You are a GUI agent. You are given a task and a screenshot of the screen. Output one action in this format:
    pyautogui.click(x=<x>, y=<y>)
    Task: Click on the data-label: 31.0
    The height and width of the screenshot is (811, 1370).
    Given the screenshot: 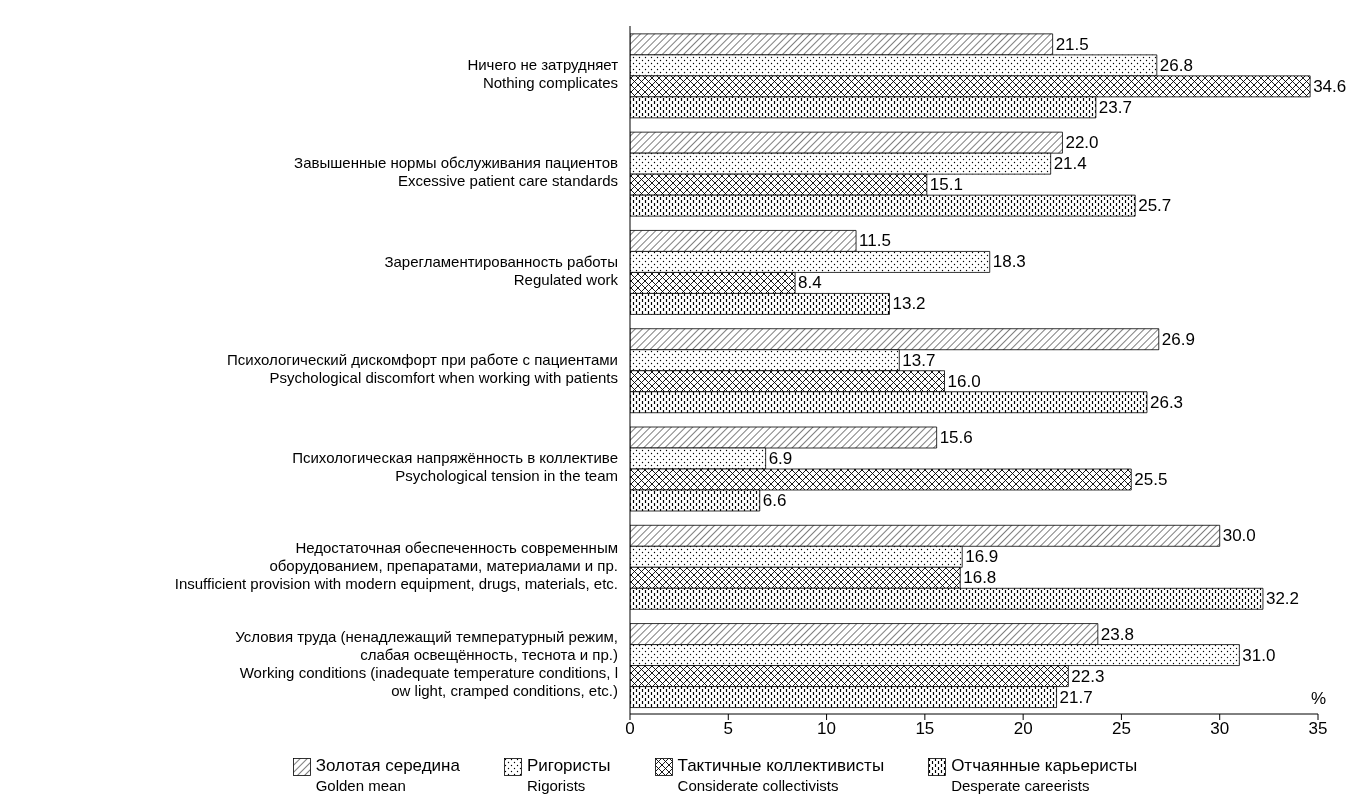 What is the action you would take?
    pyautogui.click(x=1259, y=655)
    